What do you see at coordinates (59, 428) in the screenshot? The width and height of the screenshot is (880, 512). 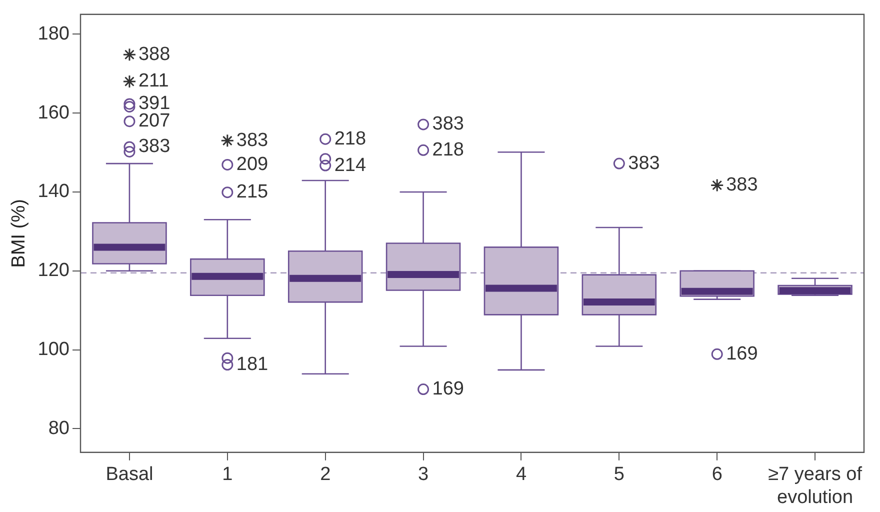 I see `y-tick-label: 80` at bounding box center [59, 428].